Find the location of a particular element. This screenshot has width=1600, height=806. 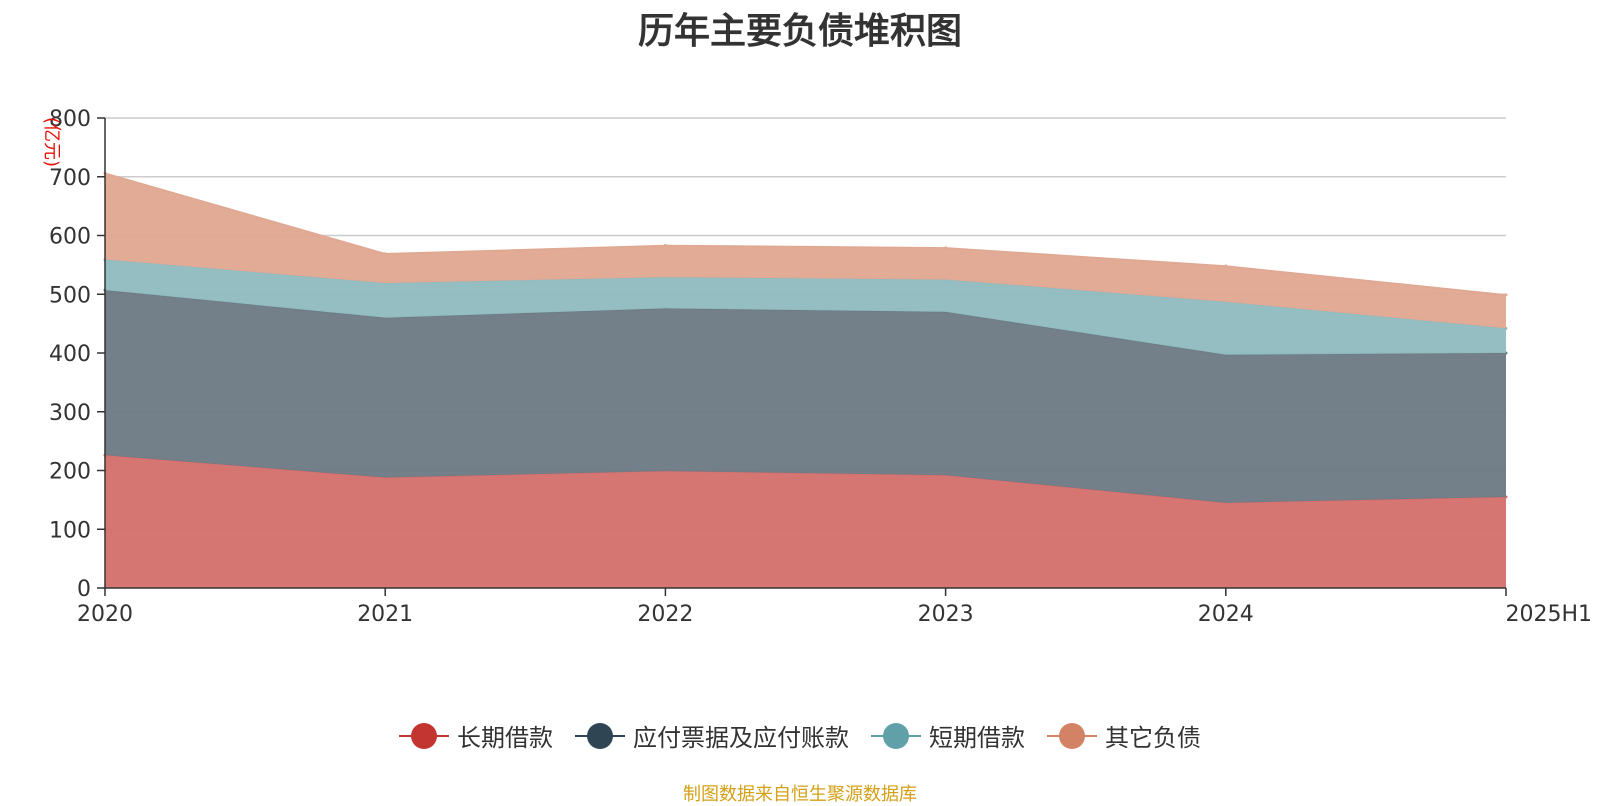

y-tick-label: 400 is located at coordinates (70, 354).